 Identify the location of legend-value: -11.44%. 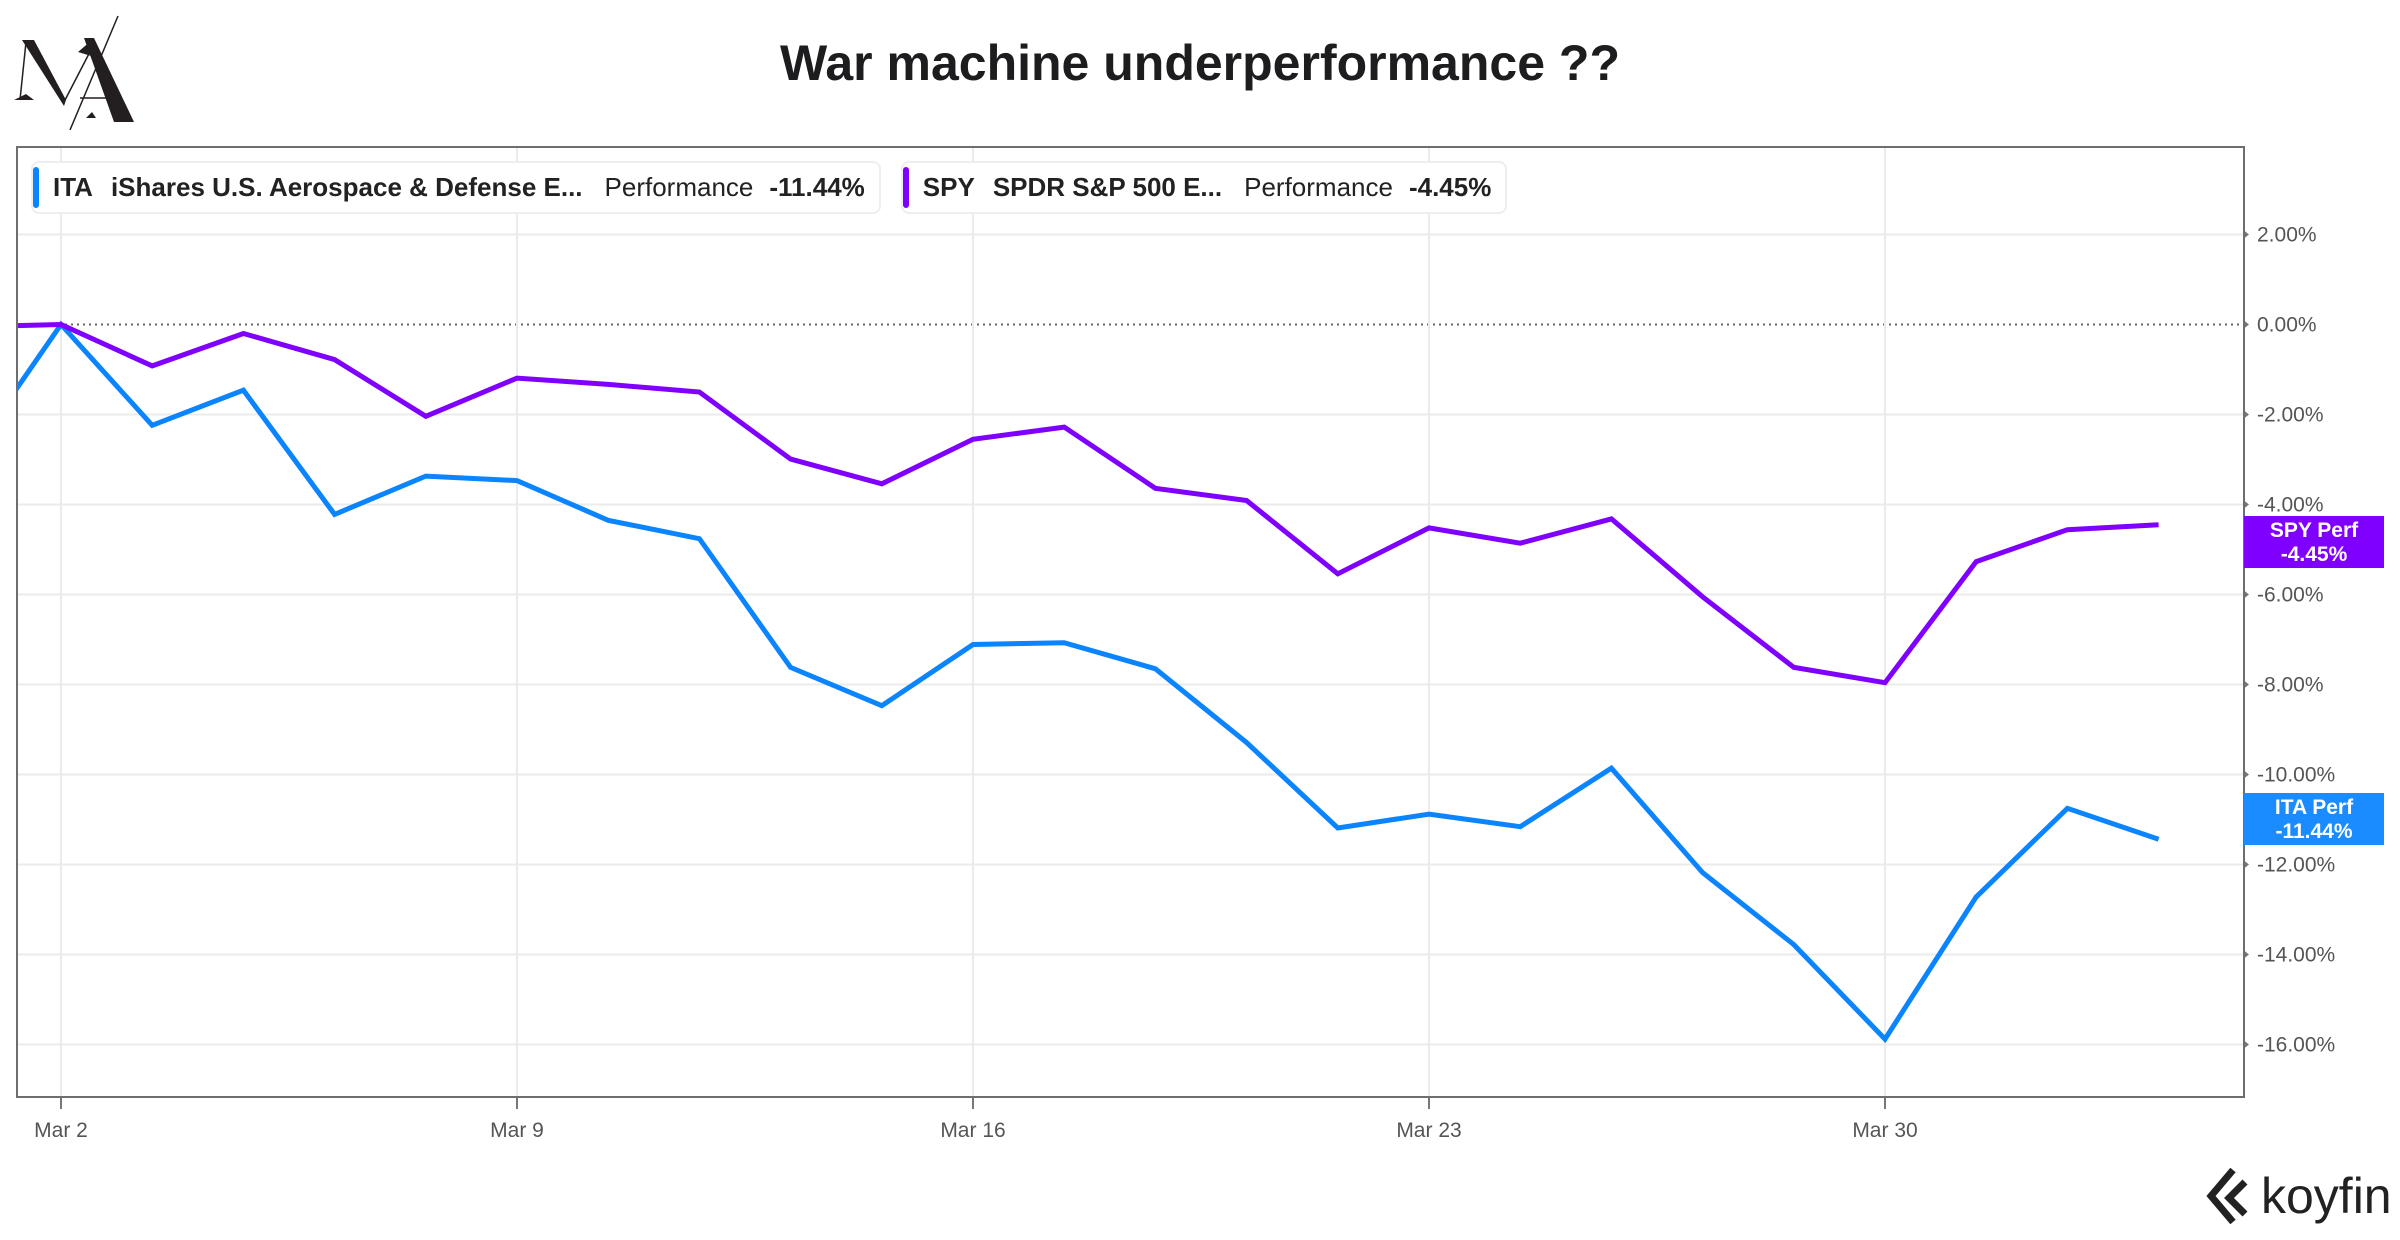
(817, 187).